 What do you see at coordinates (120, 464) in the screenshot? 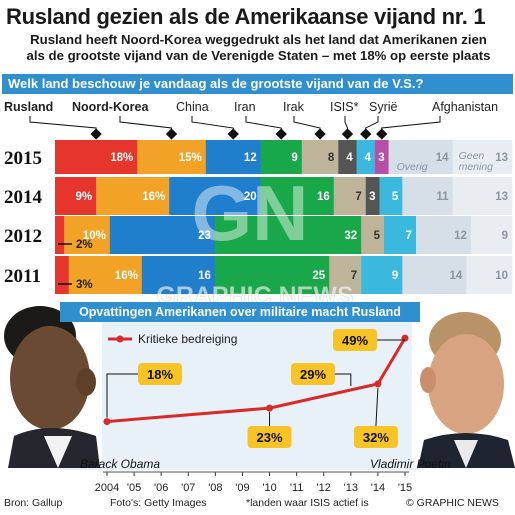
I see `person-name-obama: Barack Obama` at bounding box center [120, 464].